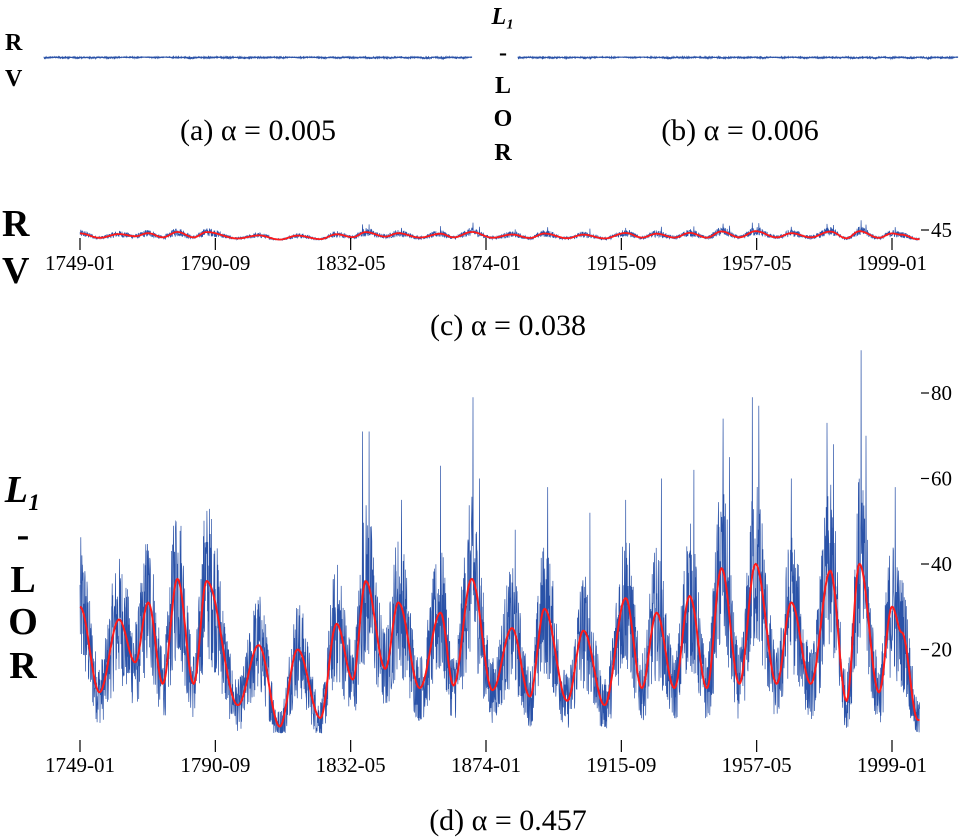  I want to click on panel-d-ylabel-l1: L₁, so click(22, 490).